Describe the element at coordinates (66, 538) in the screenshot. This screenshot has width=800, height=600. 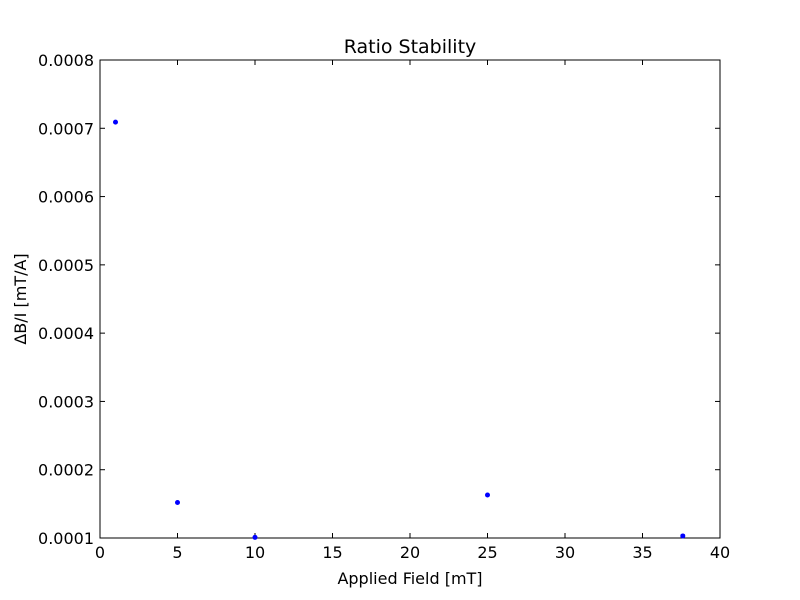
I see `y-tick-label: 0.0001` at that location.